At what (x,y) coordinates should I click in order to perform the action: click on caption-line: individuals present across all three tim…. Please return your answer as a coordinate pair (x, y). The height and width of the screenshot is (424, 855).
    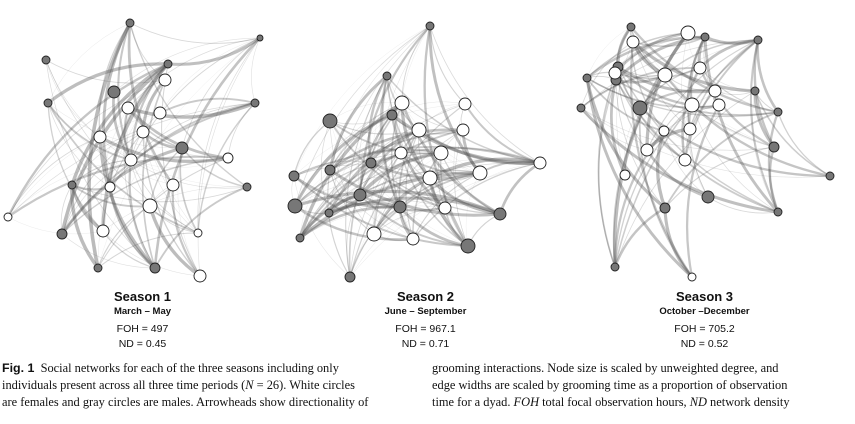
    Looking at the image, I should click on (124, 385).